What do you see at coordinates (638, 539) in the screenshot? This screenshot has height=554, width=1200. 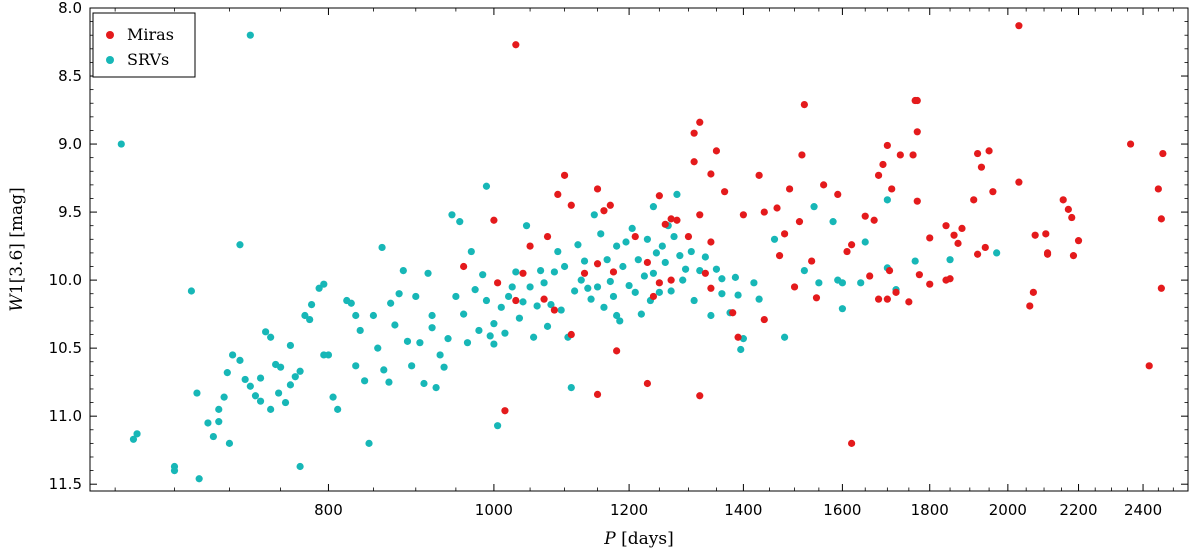 I see `x-axis-label: P [days]` at bounding box center [638, 539].